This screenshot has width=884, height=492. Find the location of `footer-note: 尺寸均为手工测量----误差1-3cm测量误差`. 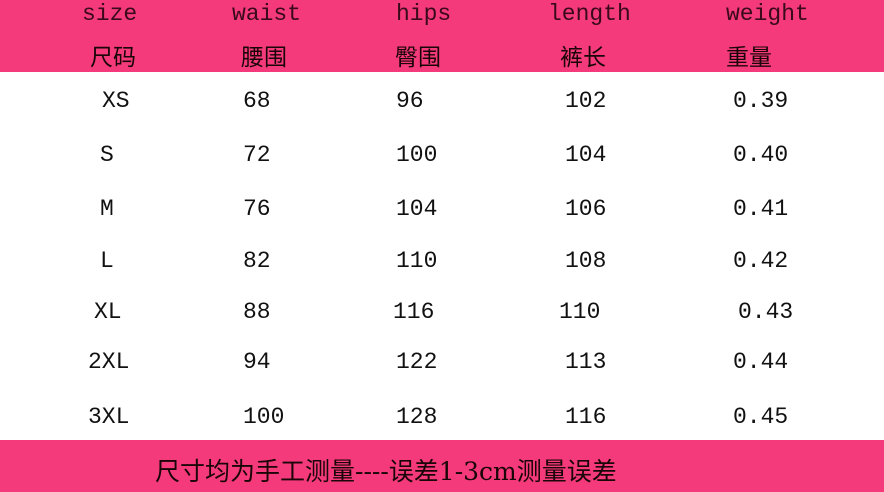

footer-note: 尺寸均为手工测量----误差1-3cm测量误差 is located at coordinates (386, 471).